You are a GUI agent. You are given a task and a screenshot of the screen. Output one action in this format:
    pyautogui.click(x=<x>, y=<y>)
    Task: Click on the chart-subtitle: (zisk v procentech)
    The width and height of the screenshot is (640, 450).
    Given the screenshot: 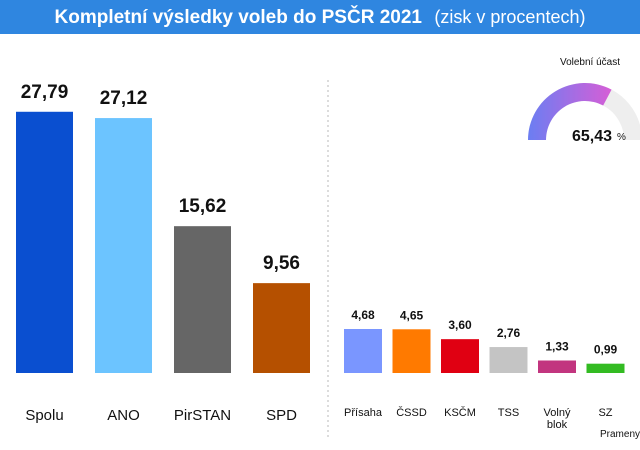 What is the action you would take?
    pyautogui.click(x=510, y=17)
    